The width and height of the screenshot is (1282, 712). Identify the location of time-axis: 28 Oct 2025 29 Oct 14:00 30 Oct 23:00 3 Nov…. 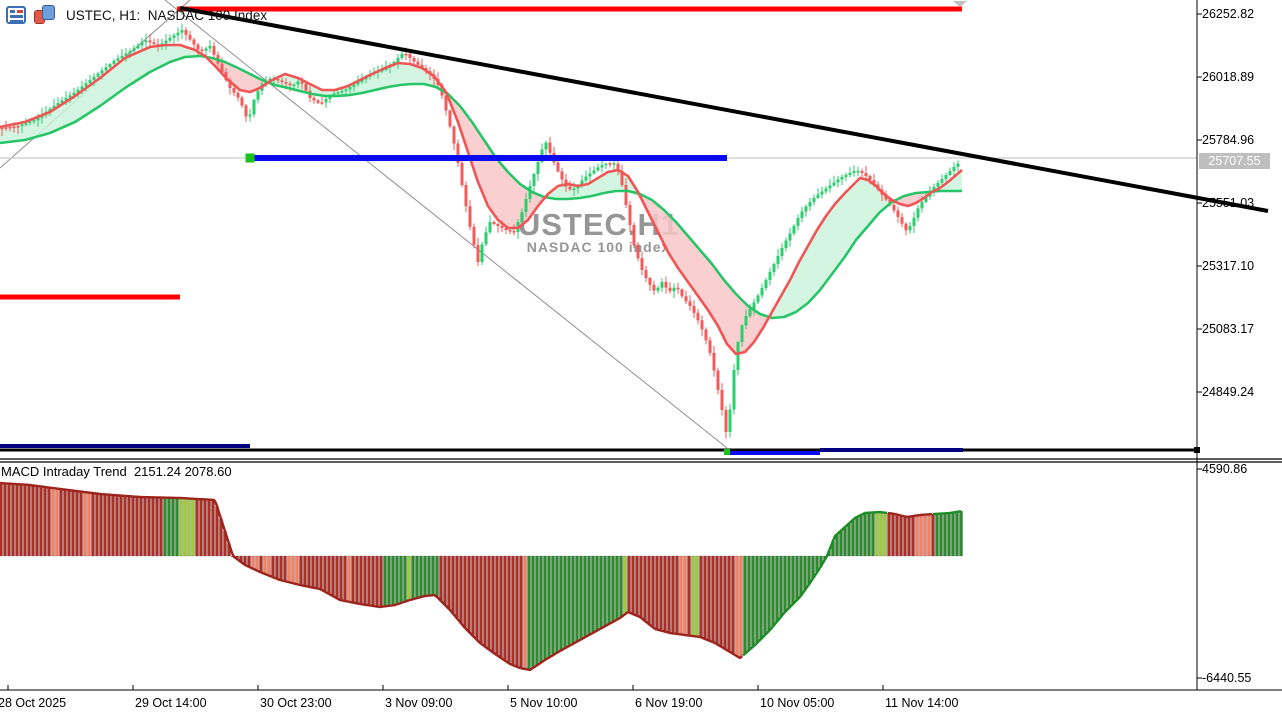
(641, 701).